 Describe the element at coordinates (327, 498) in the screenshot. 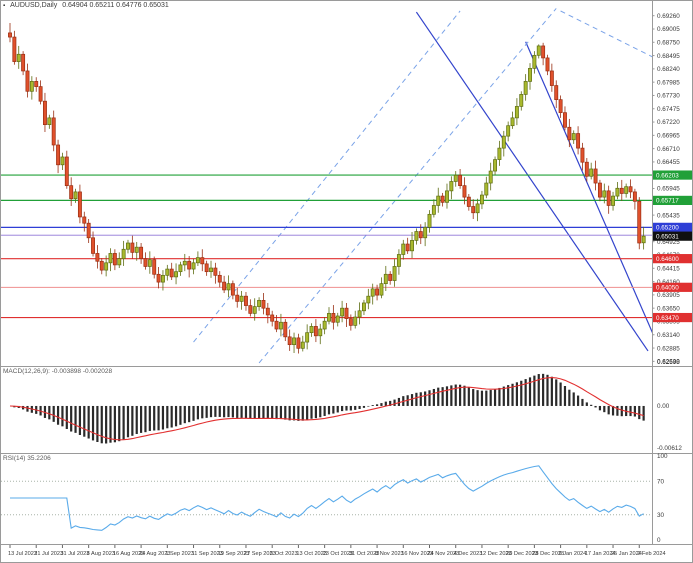

I see `rsi-line` at that location.